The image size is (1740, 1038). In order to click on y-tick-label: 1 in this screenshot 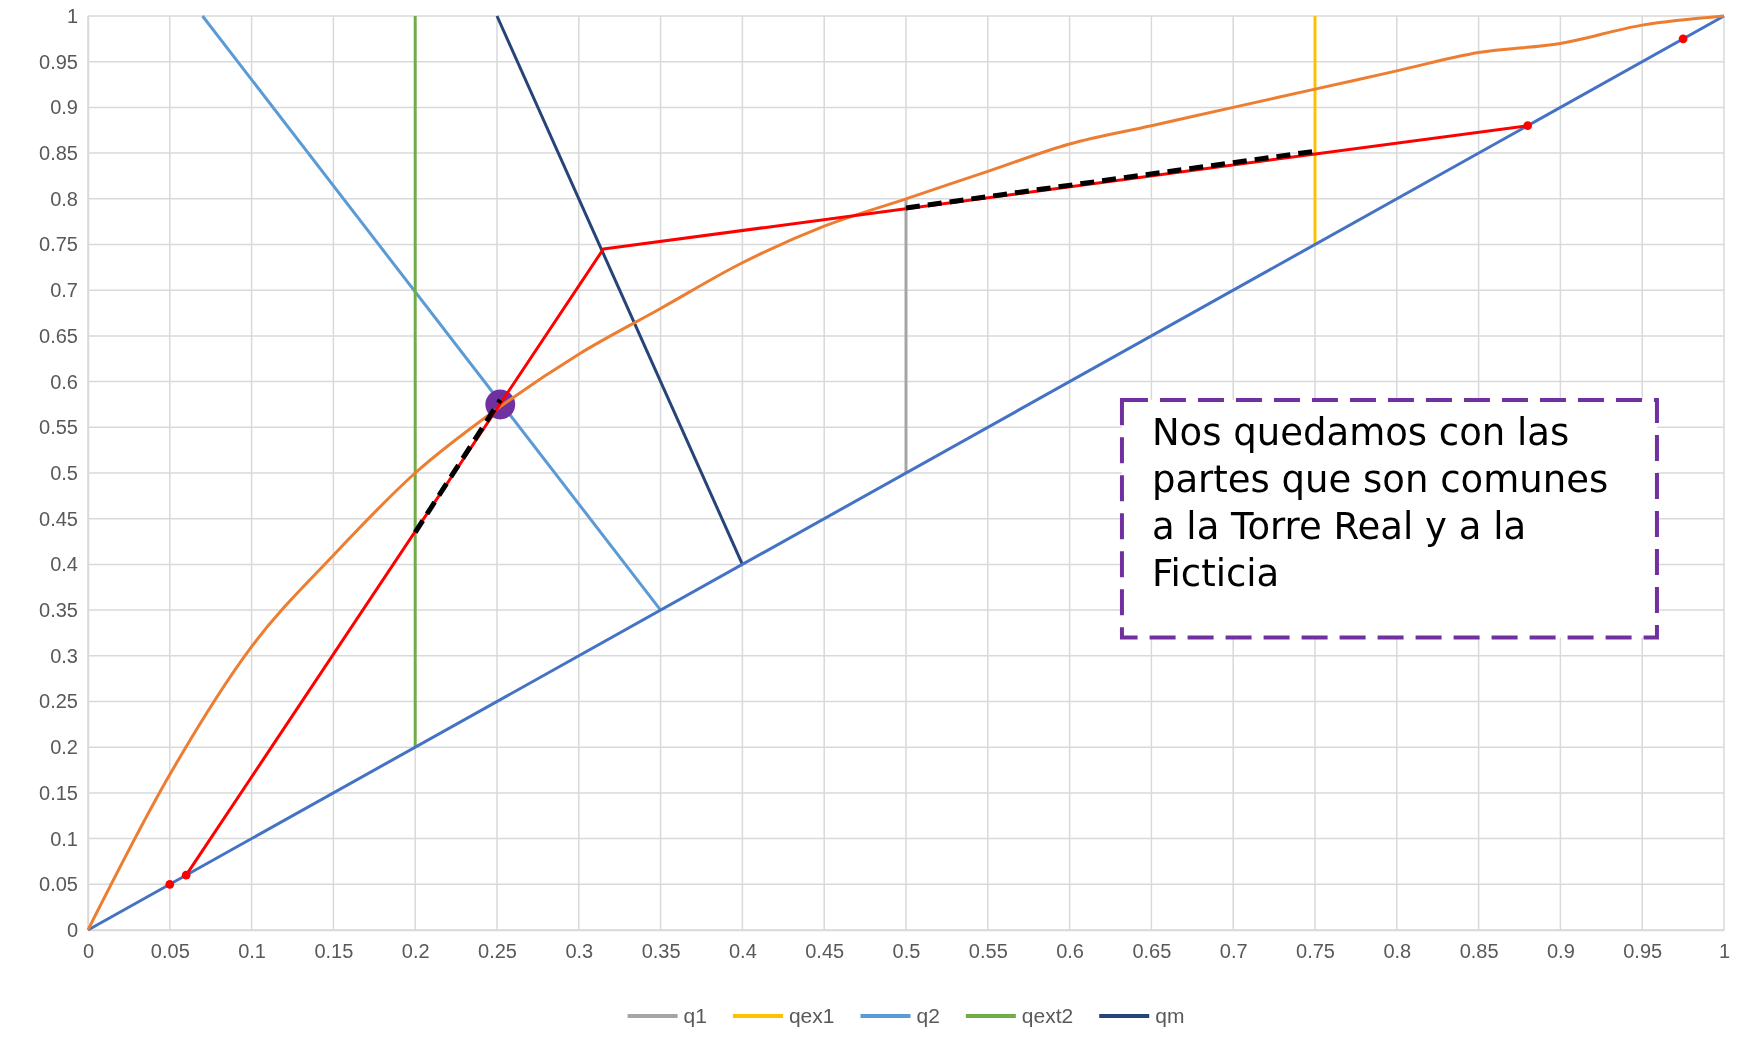, I will do `click(72, 15)`.